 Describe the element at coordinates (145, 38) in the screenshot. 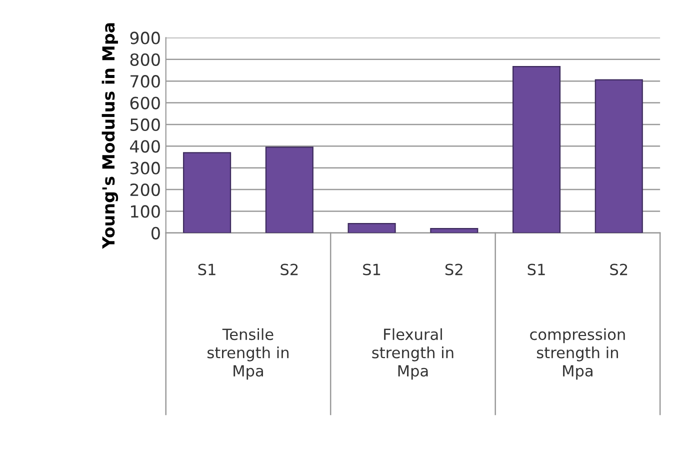

I see `y-tick-label: 900` at that location.